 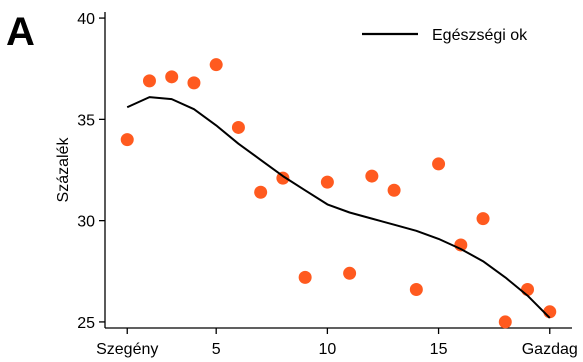 I want to click on y-tick-label: 35, so click(x=86, y=120).